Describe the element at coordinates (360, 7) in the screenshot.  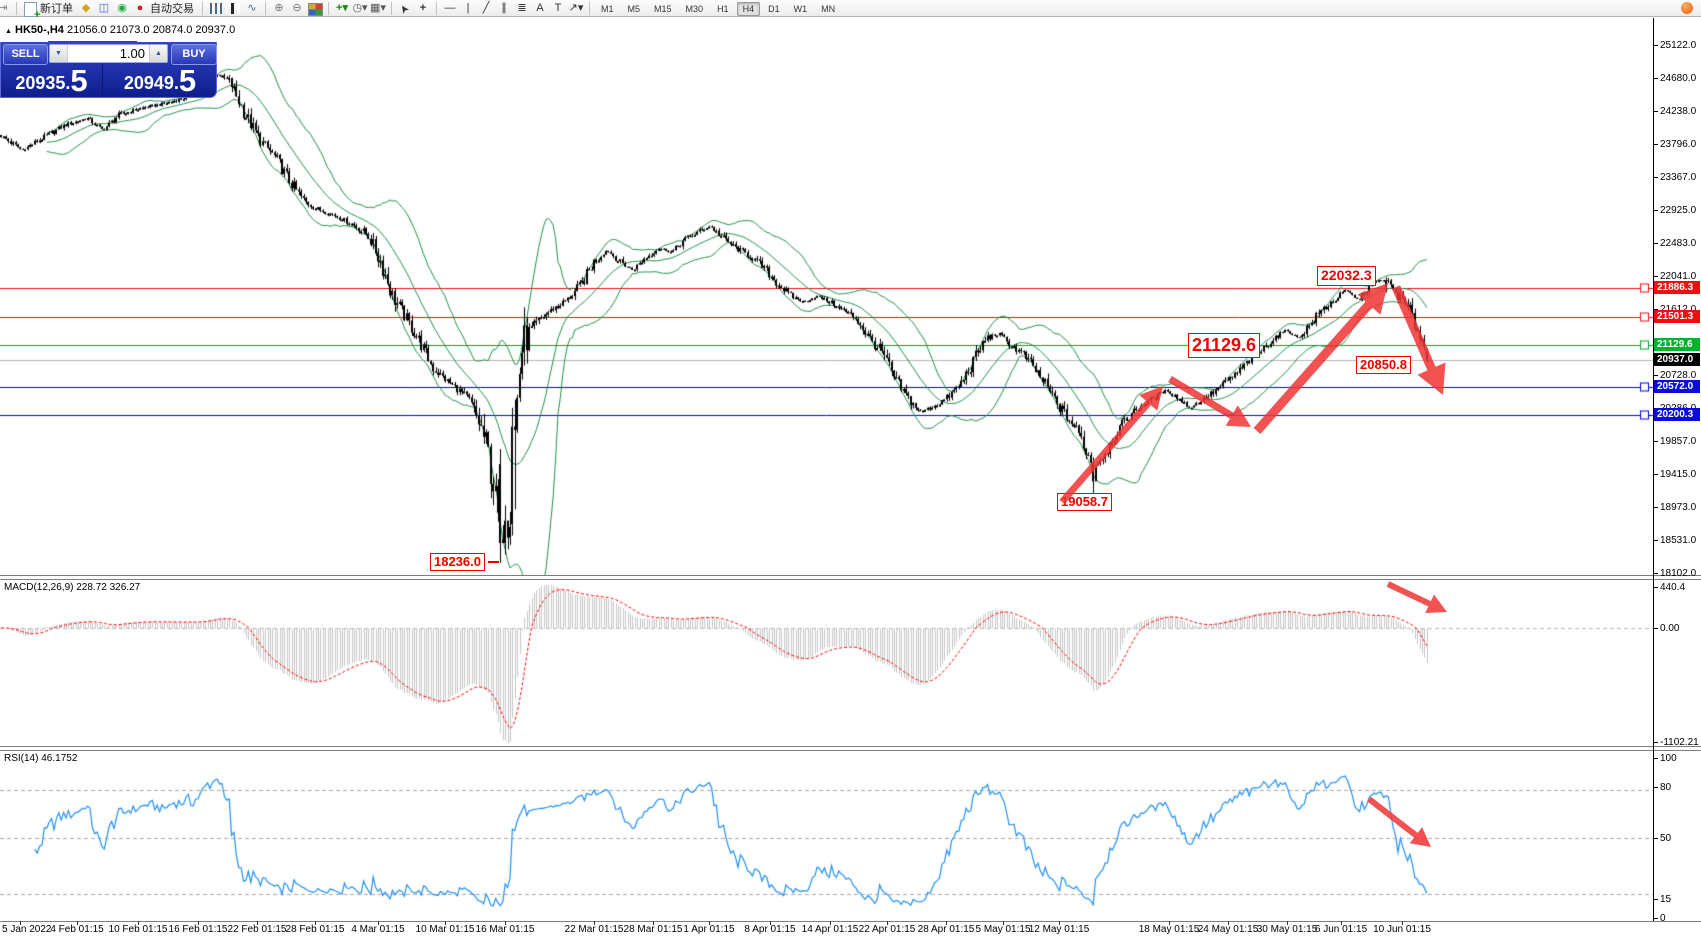
I see `periods-icon: ◷▾` at that location.